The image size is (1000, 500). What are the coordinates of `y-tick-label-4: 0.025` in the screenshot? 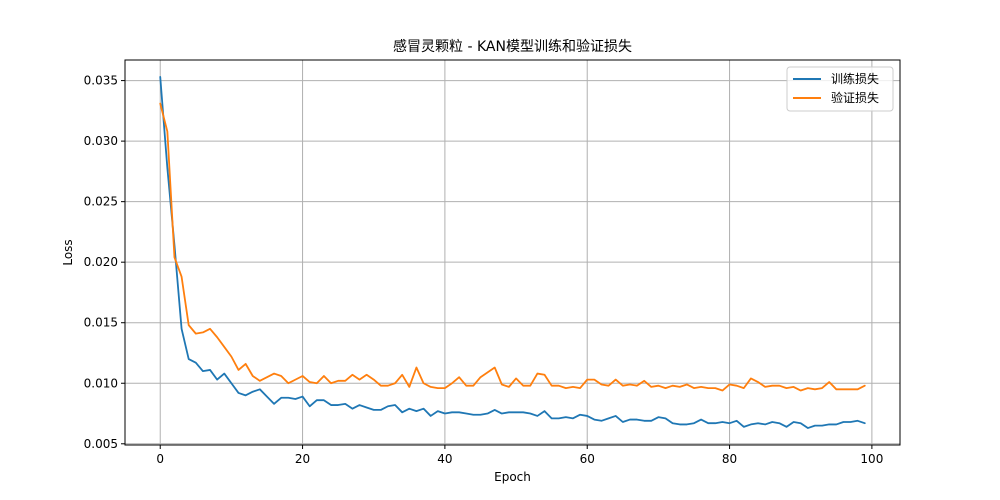 It's located at (101, 202).